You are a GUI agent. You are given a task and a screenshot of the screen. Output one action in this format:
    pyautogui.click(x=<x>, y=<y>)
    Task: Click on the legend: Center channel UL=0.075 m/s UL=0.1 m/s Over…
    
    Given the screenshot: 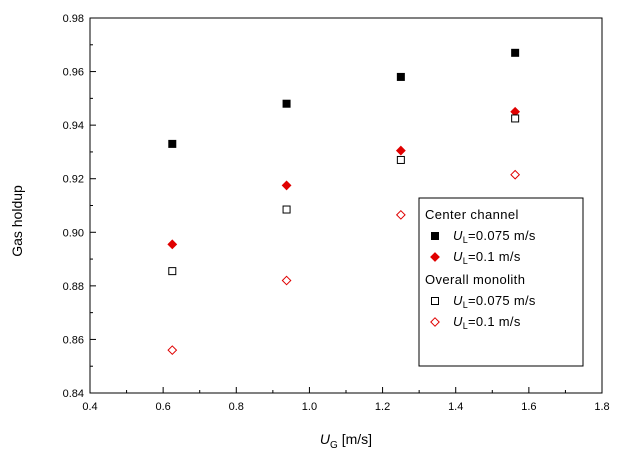 What is the action you would take?
    pyautogui.click(x=501, y=282)
    